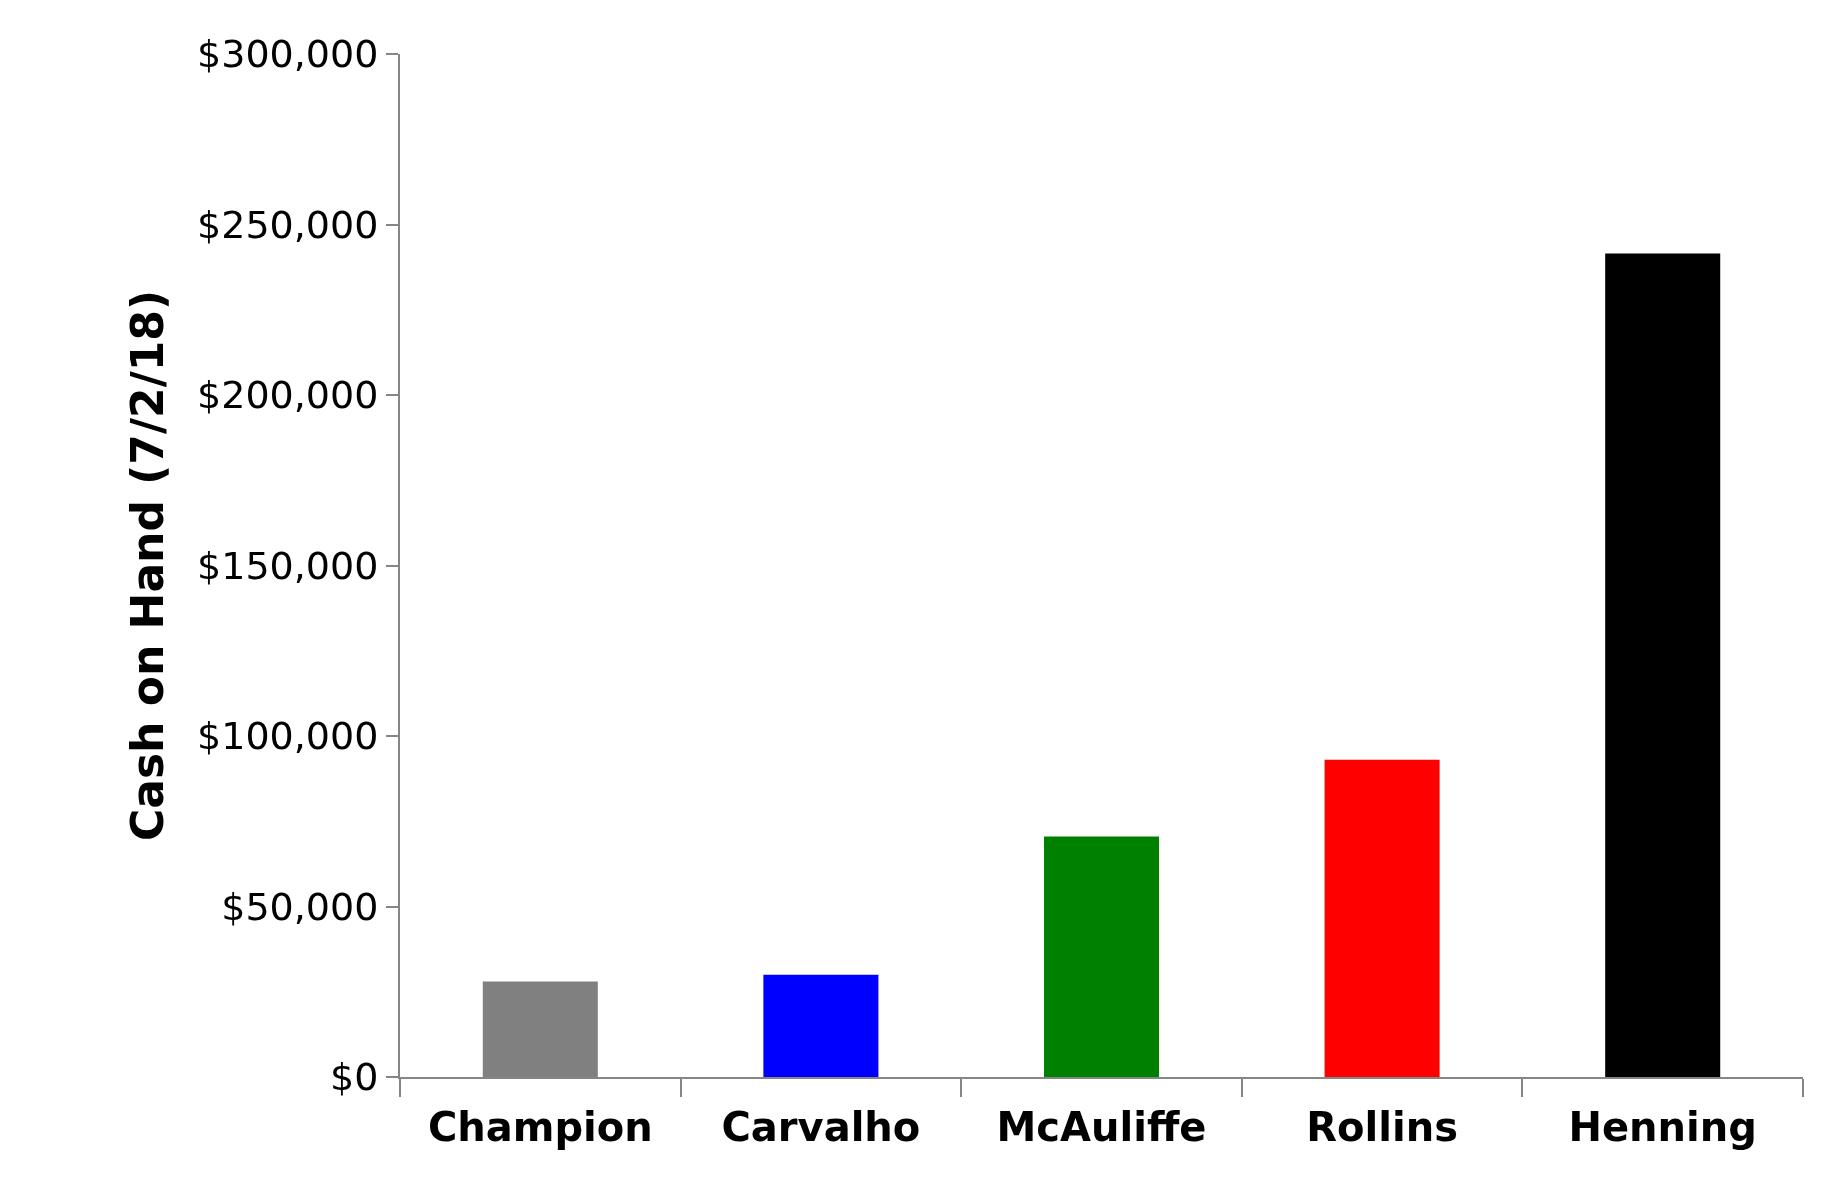  What do you see at coordinates (147, 565) in the screenshot?
I see `y-axis-title: Cash on Hand (7/2/18)` at bounding box center [147, 565].